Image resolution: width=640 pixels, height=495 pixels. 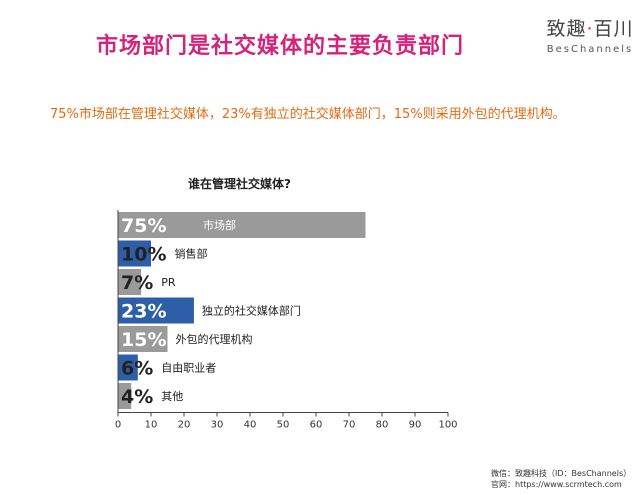 I want to click on value-label-0: 75%, so click(x=143, y=226).